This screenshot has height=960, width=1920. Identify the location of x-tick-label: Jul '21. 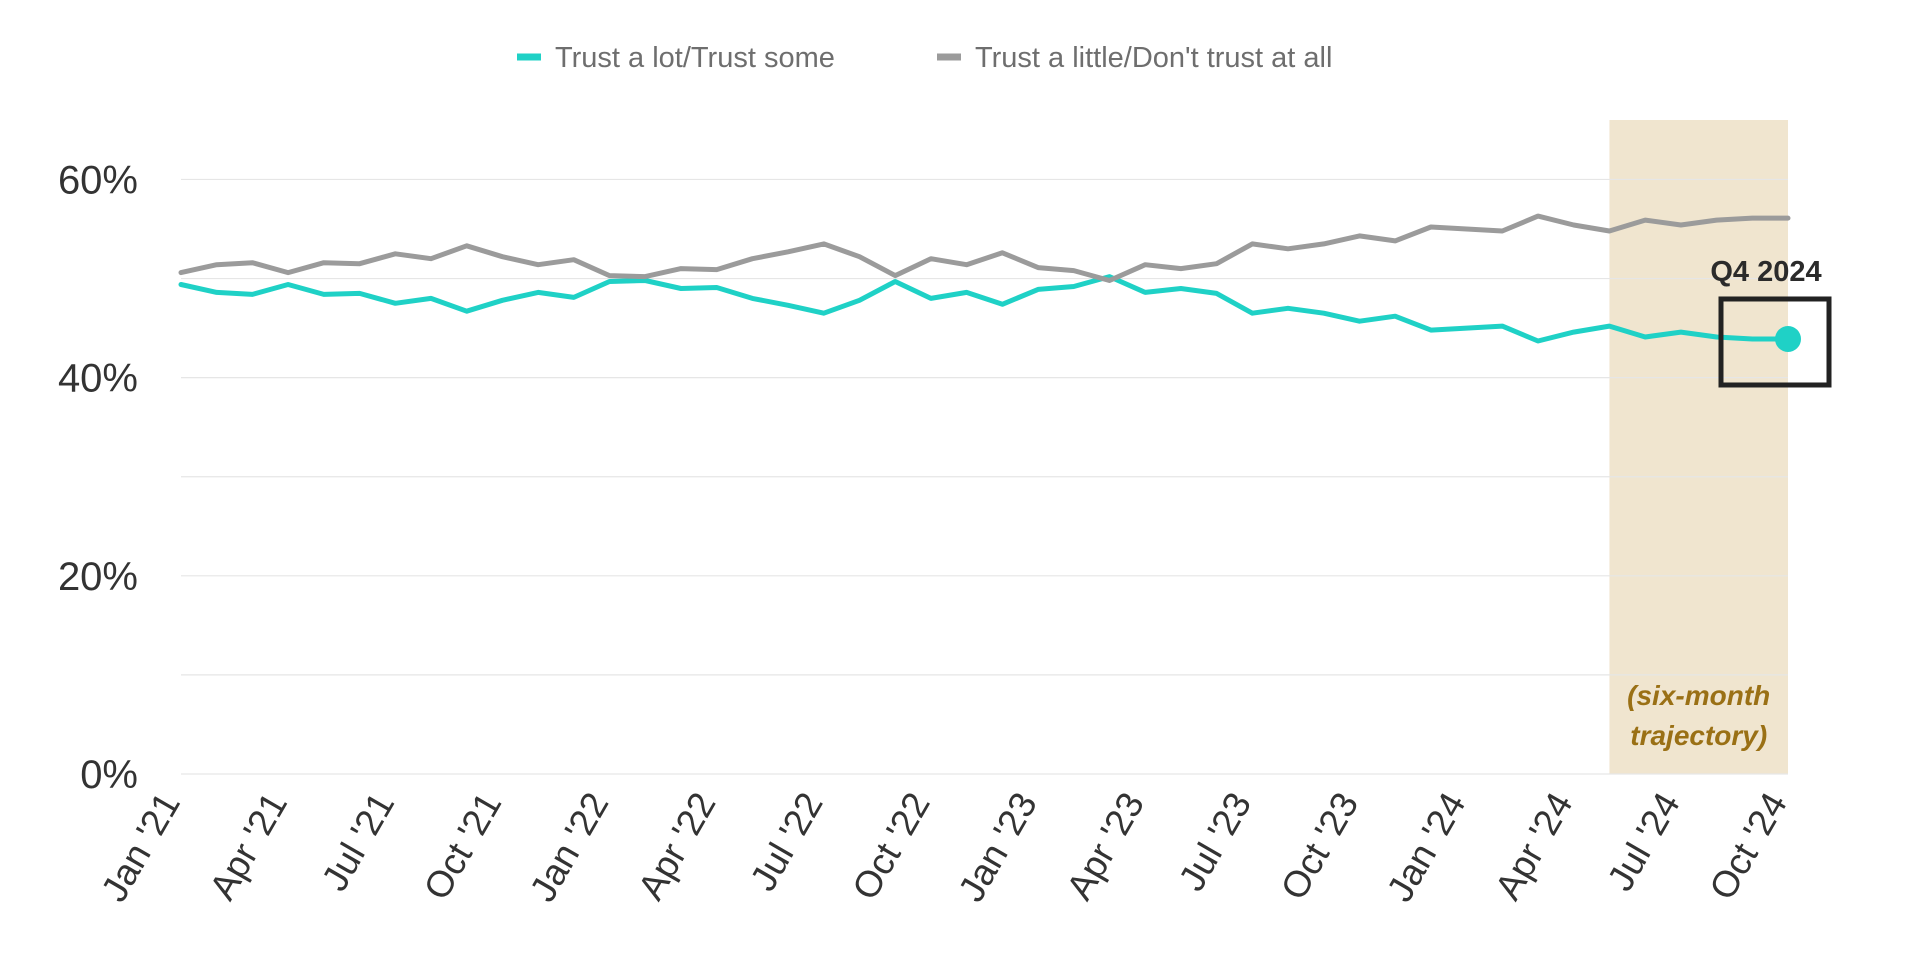
(358, 842).